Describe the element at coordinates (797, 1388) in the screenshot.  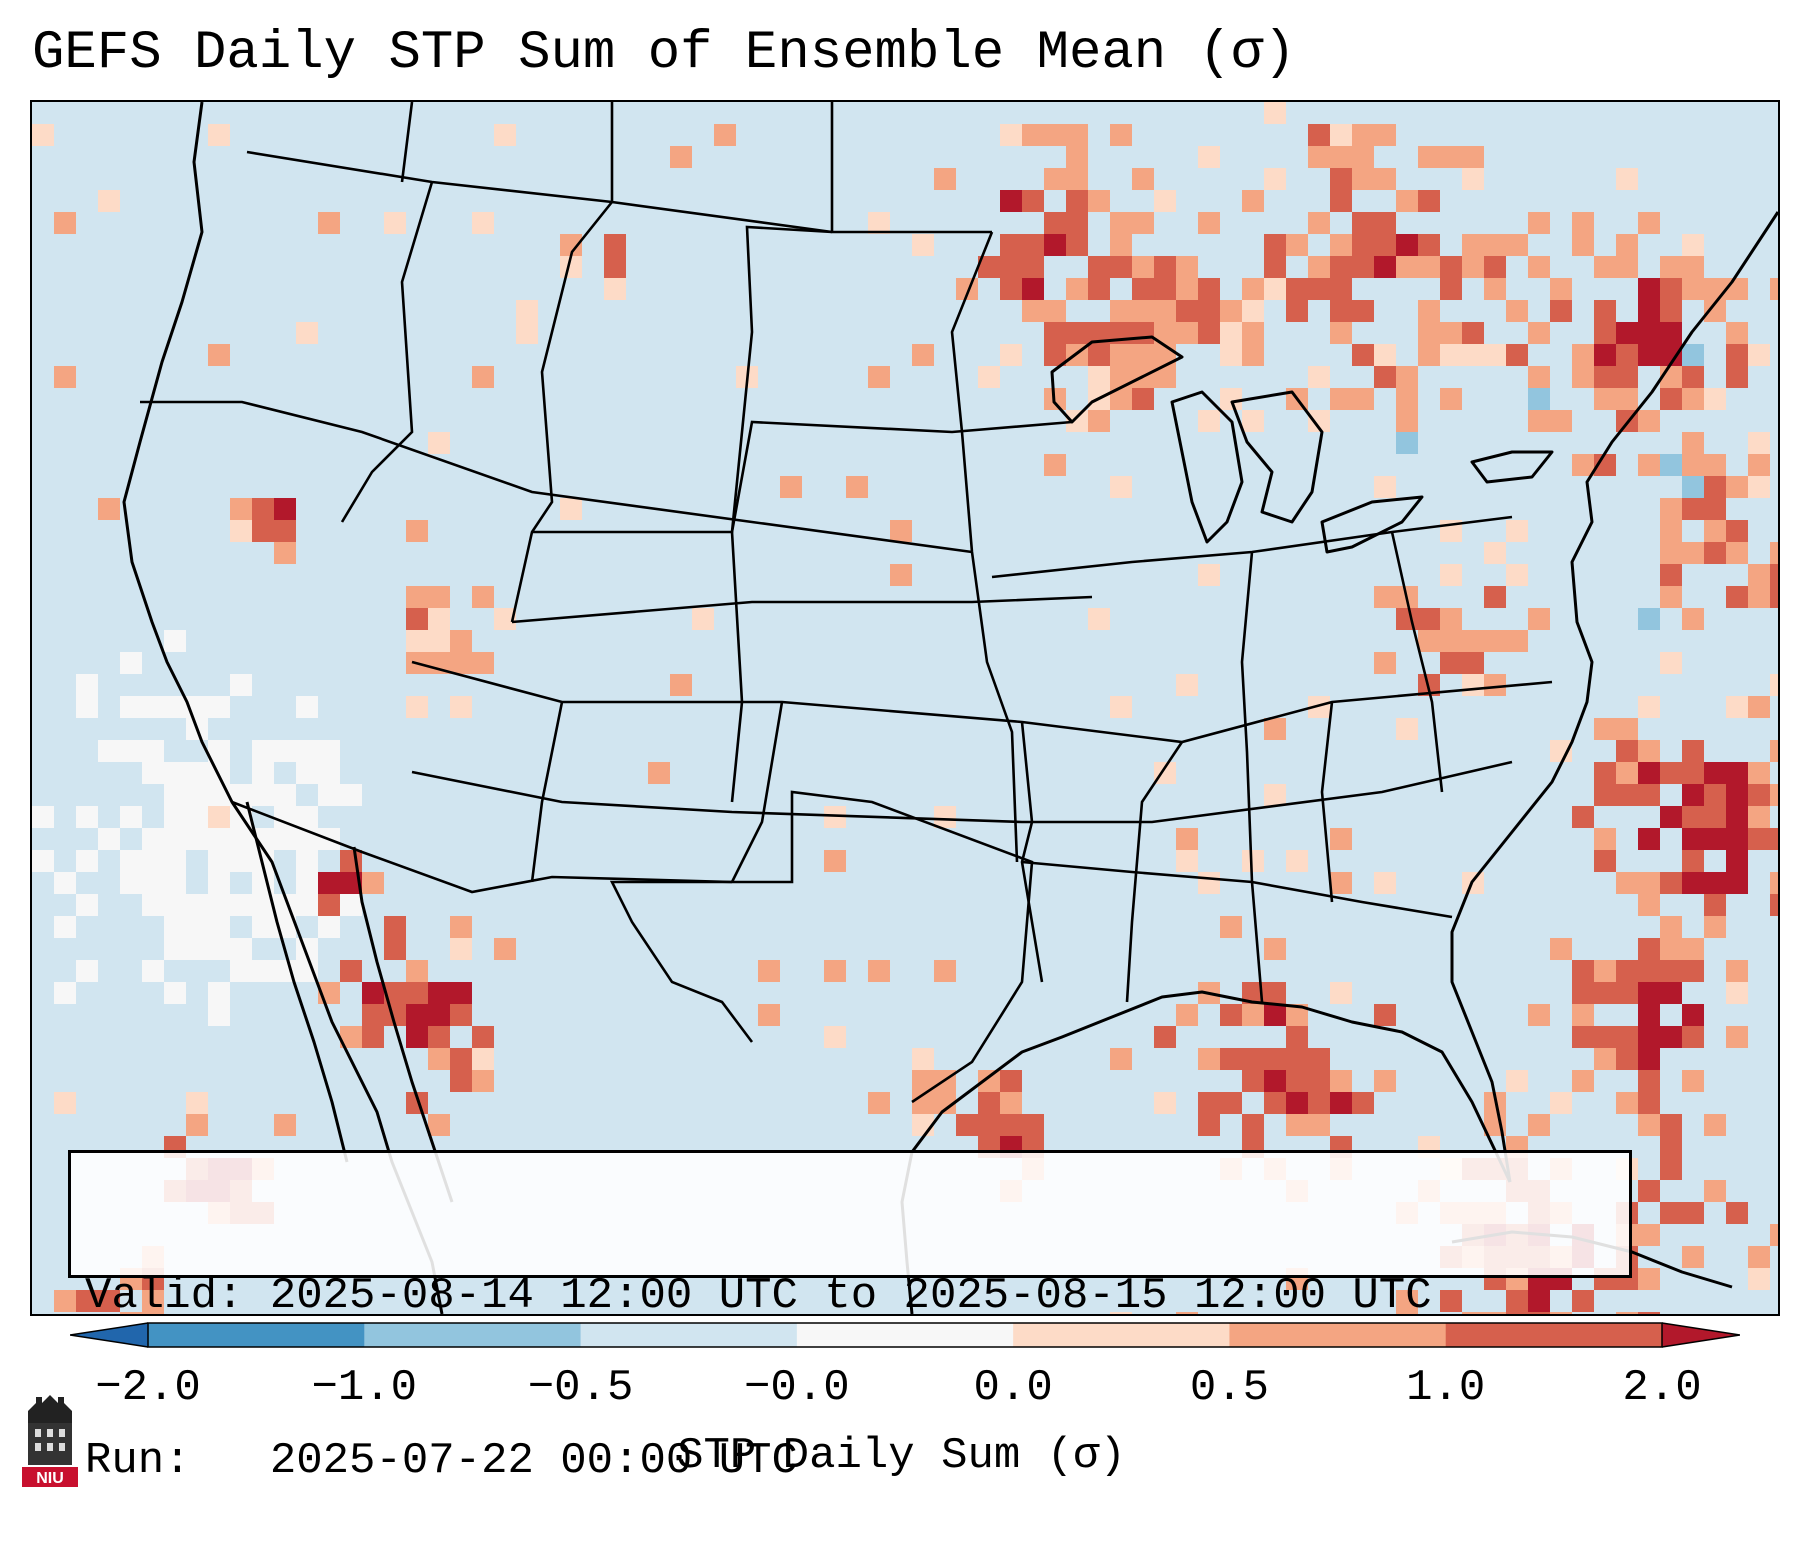
I see `colorbar-tick-label: −0.0` at that location.